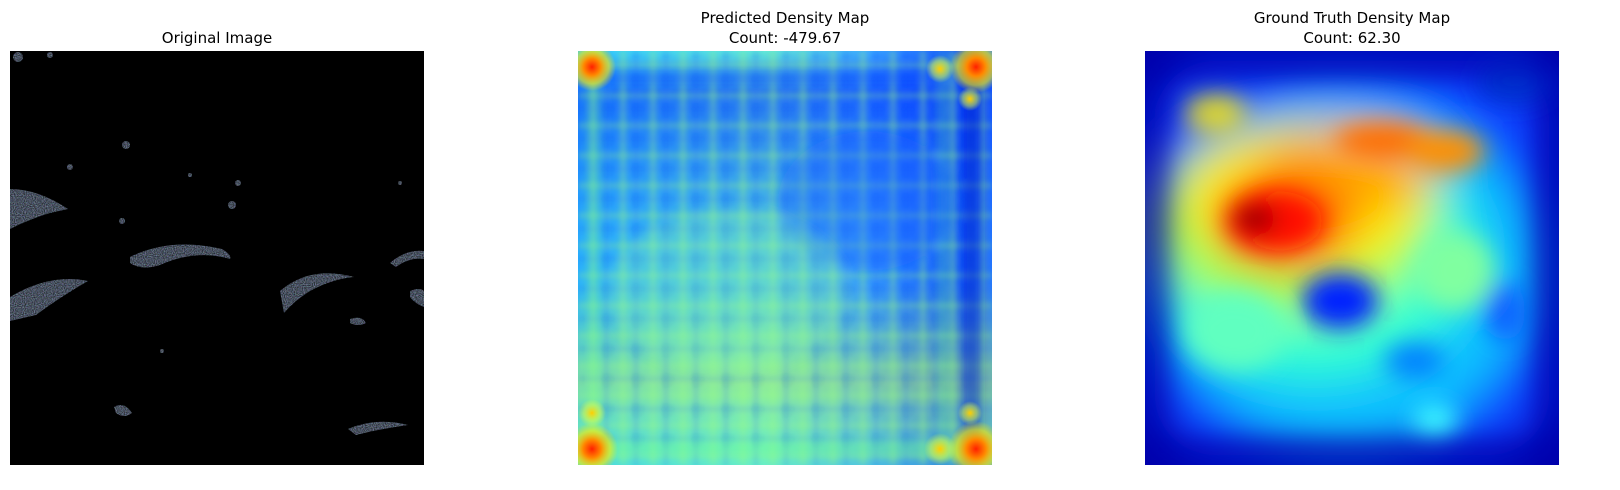 The height and width of the screenshot is (490, 1620). Describe the element at coordinates (1255, 219) in the screenshot. I see `peak-region` at that location.